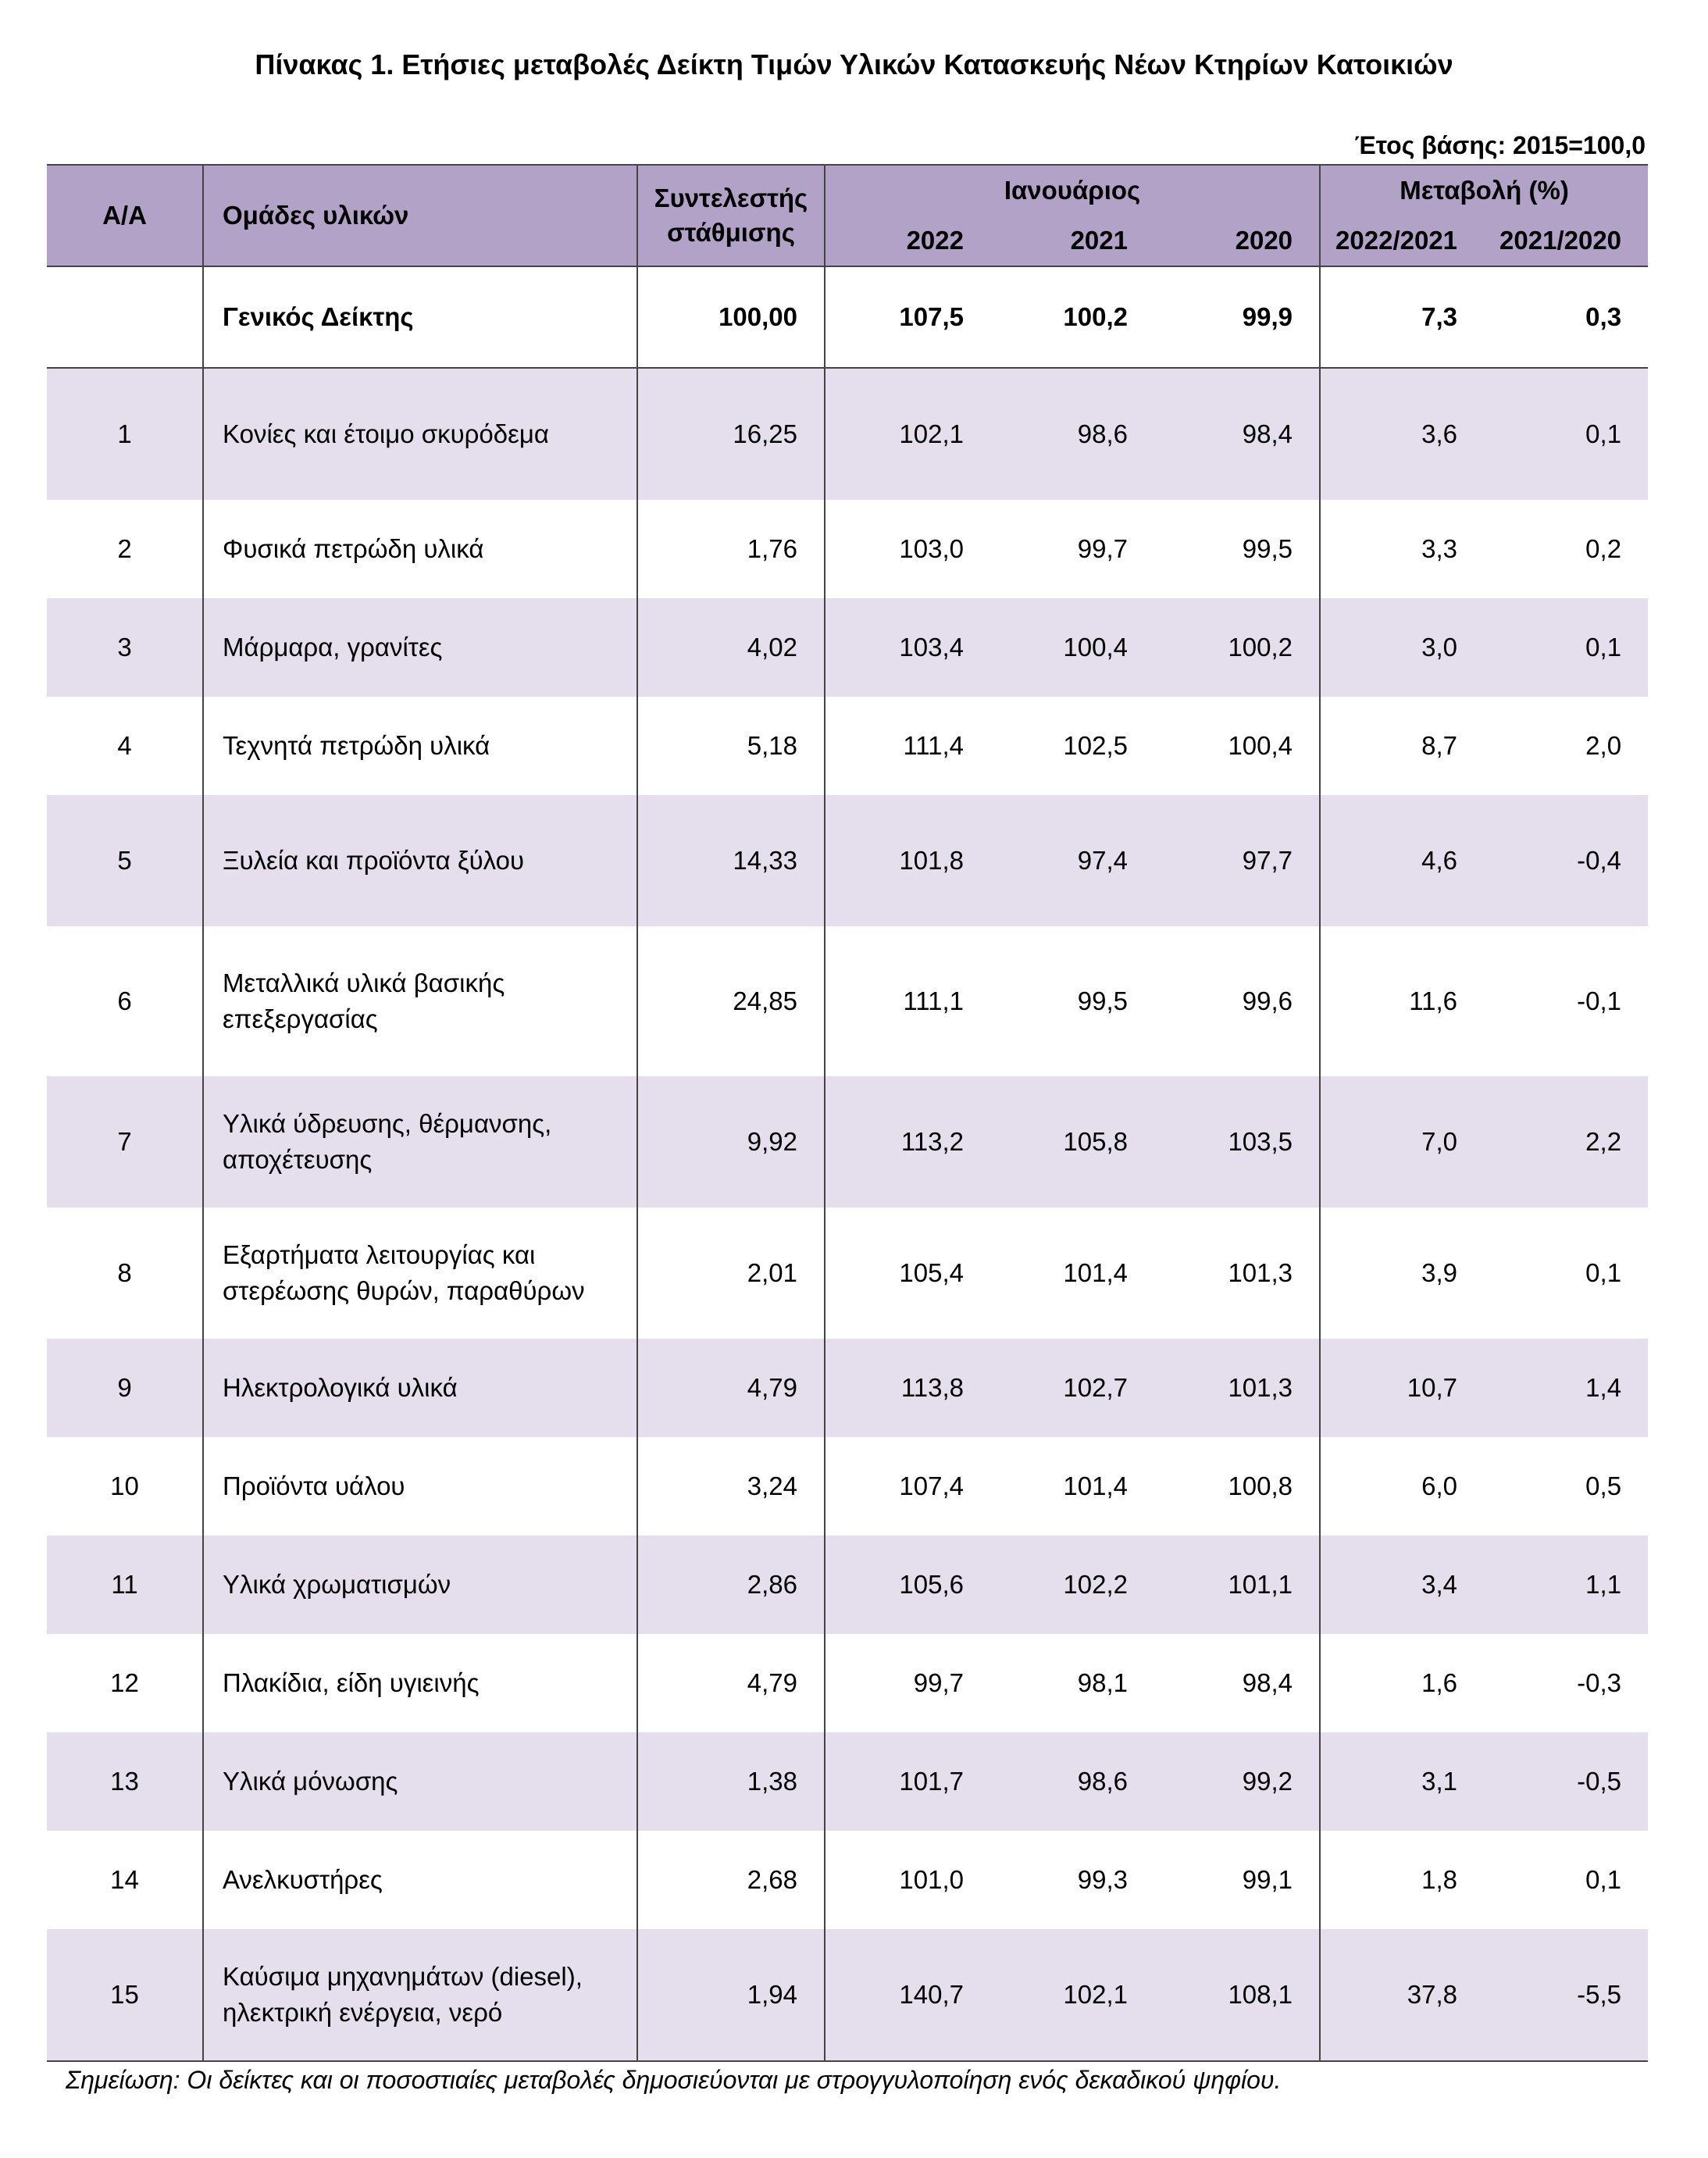 This screenshot has width=1708, height=2158. Describe the element at coordinates (907, 1273) in the screenshot. I see `row-2022: 105,4` at that location.